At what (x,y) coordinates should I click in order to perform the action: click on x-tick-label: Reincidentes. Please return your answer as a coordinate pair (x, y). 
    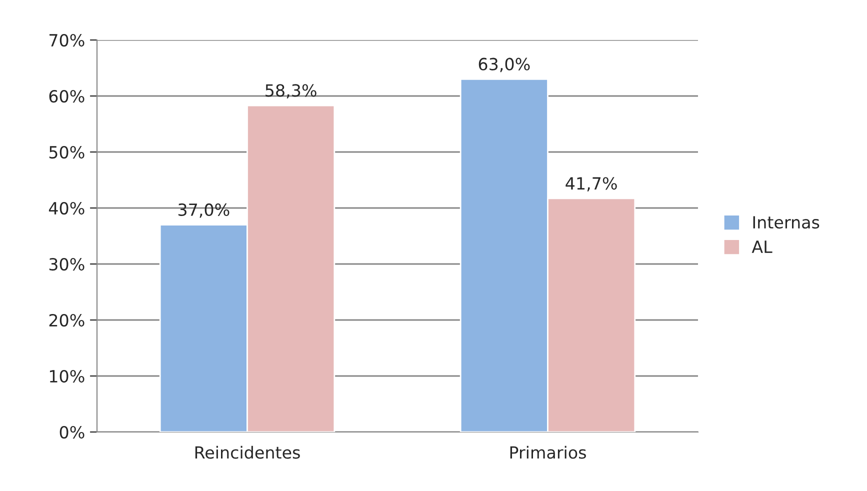
    Looking at the image, I should click on (247, 452).